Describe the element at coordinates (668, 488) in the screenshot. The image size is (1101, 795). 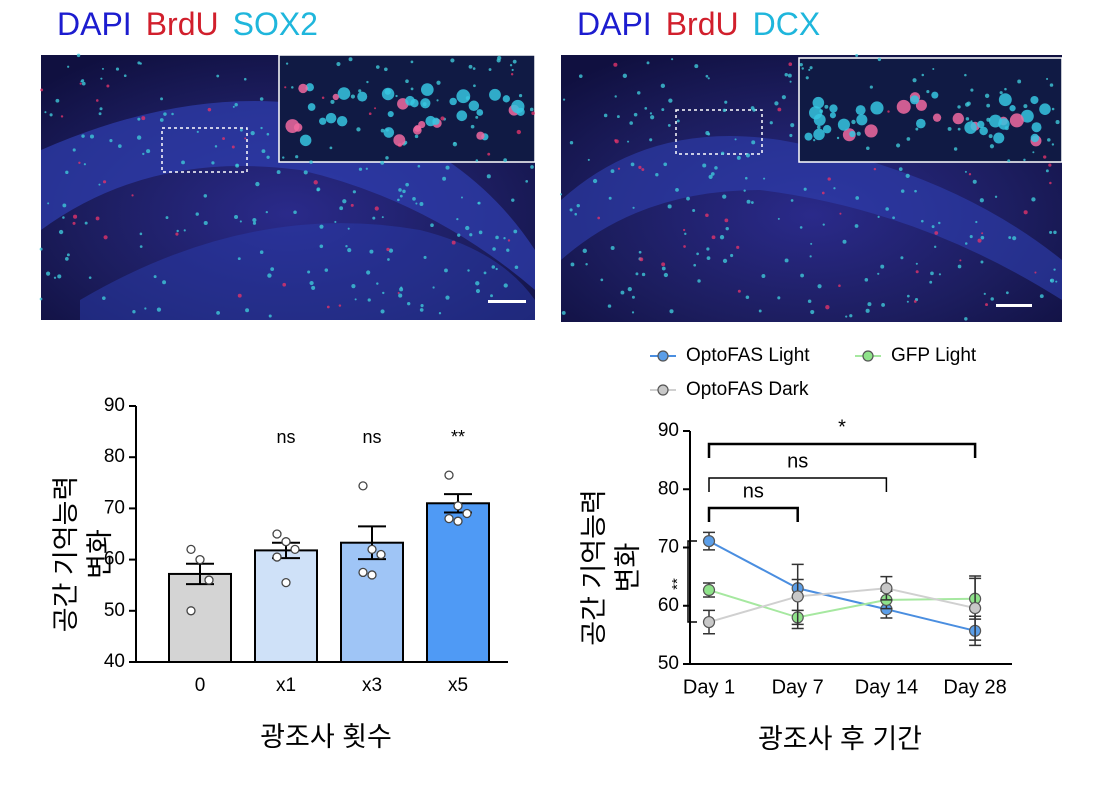
I see `y-tick-label: 80` at that location.